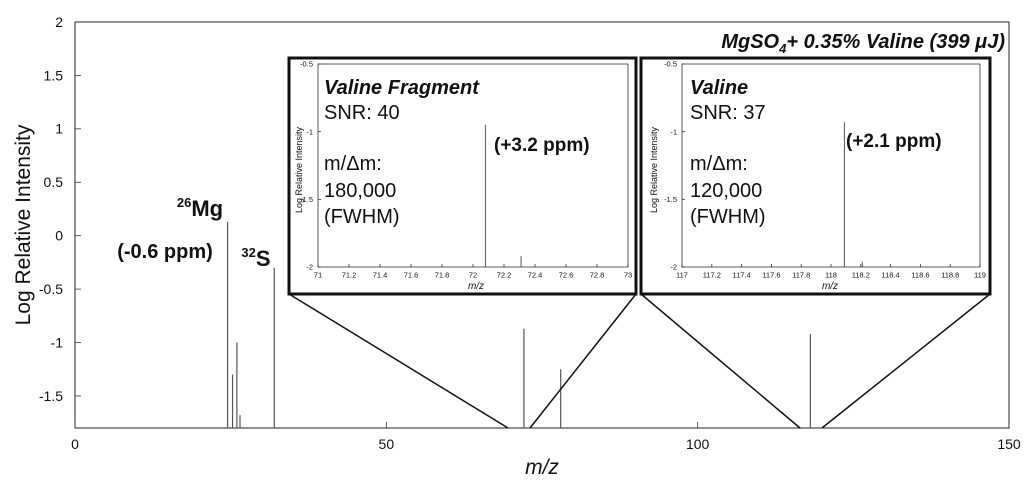 The width and height of the screenshot is (1024, 482). What do you see at coordinates (542, 467) in the screenshot?
I see `main-x-axis-label: m/z` at bounding box center [542, 467].